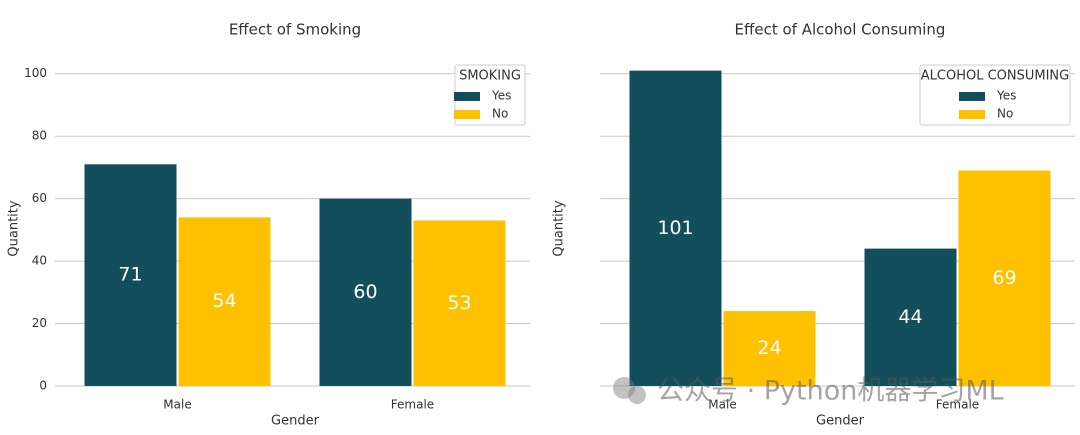 This screenshot has width=1080, height=435. Describe the element at coordinates (490, 76) in the screenshot. I see `legend-title: SMOKING` at that location.